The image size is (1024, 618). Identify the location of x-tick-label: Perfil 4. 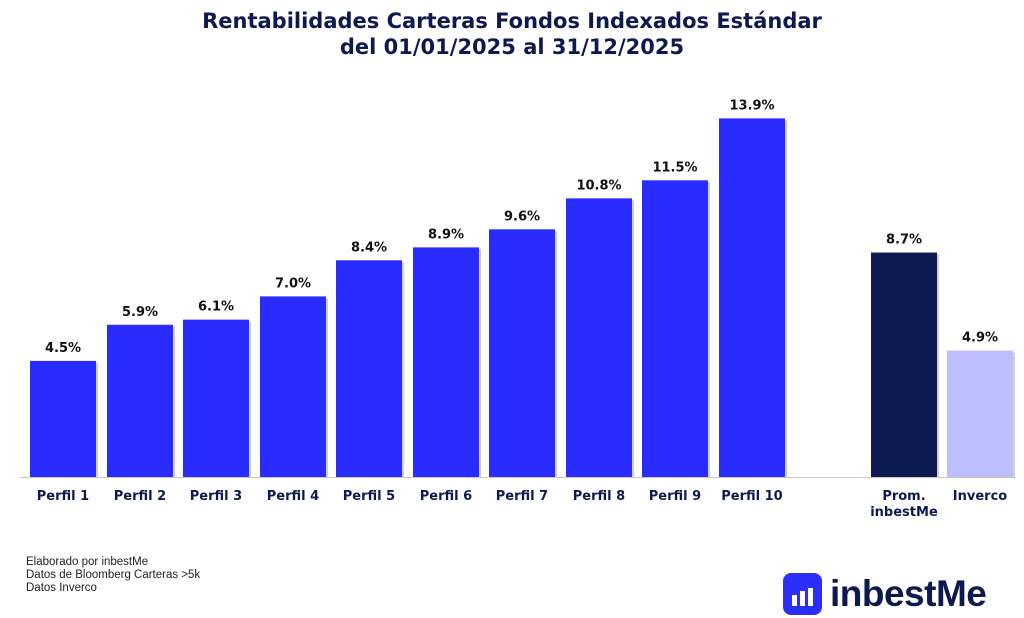
(293, 496).